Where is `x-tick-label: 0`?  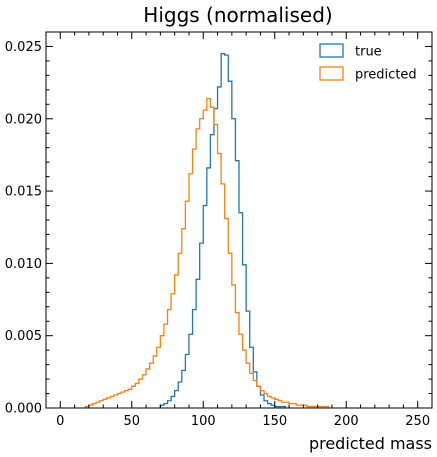
x-tick-label: 0 is located at coordinates (60, 421).